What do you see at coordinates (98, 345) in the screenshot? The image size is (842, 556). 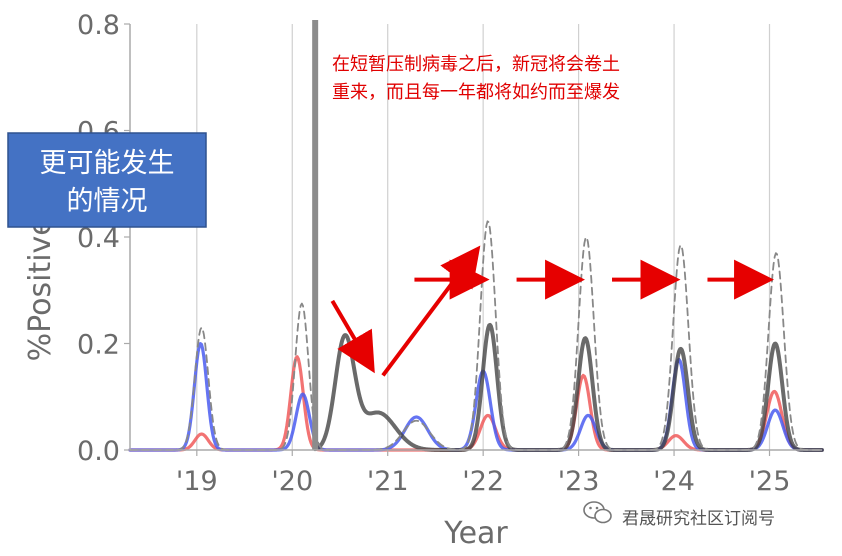 I see `y-tick-label: 0.2` at bounding box center [98, 345].